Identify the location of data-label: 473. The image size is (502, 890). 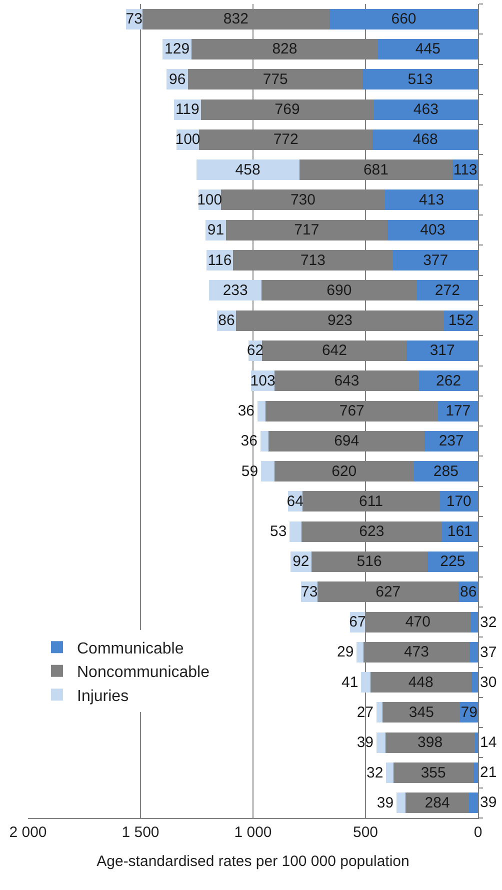
(416, 652).